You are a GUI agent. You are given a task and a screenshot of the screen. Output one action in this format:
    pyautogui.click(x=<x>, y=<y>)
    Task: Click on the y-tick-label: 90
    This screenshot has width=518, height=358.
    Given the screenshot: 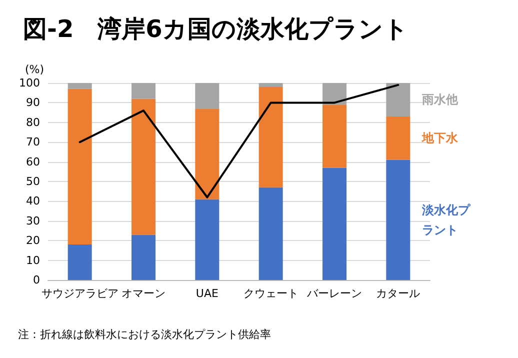 What is the action you would take?
    pyautogui.click(x=33, y=103)
    